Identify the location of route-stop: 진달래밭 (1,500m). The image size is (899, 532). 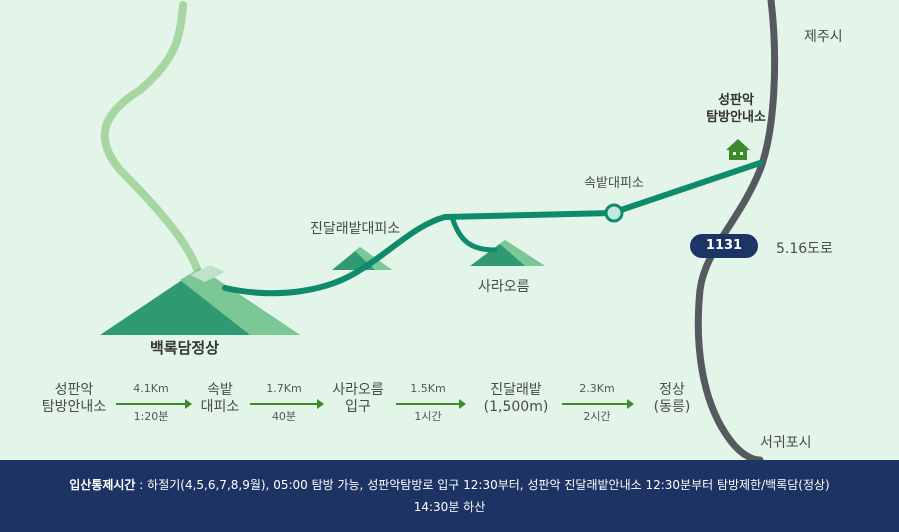
(516, 399).